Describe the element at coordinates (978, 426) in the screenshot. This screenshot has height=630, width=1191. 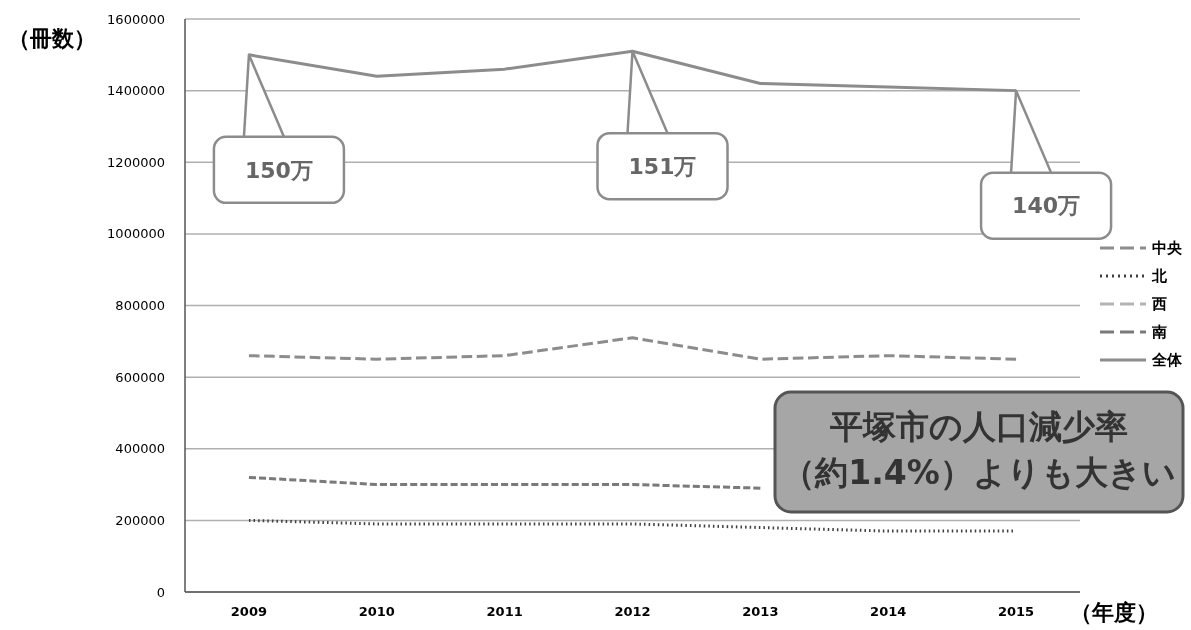
I see `annotation: 平塚市の人口減少率` at that location.